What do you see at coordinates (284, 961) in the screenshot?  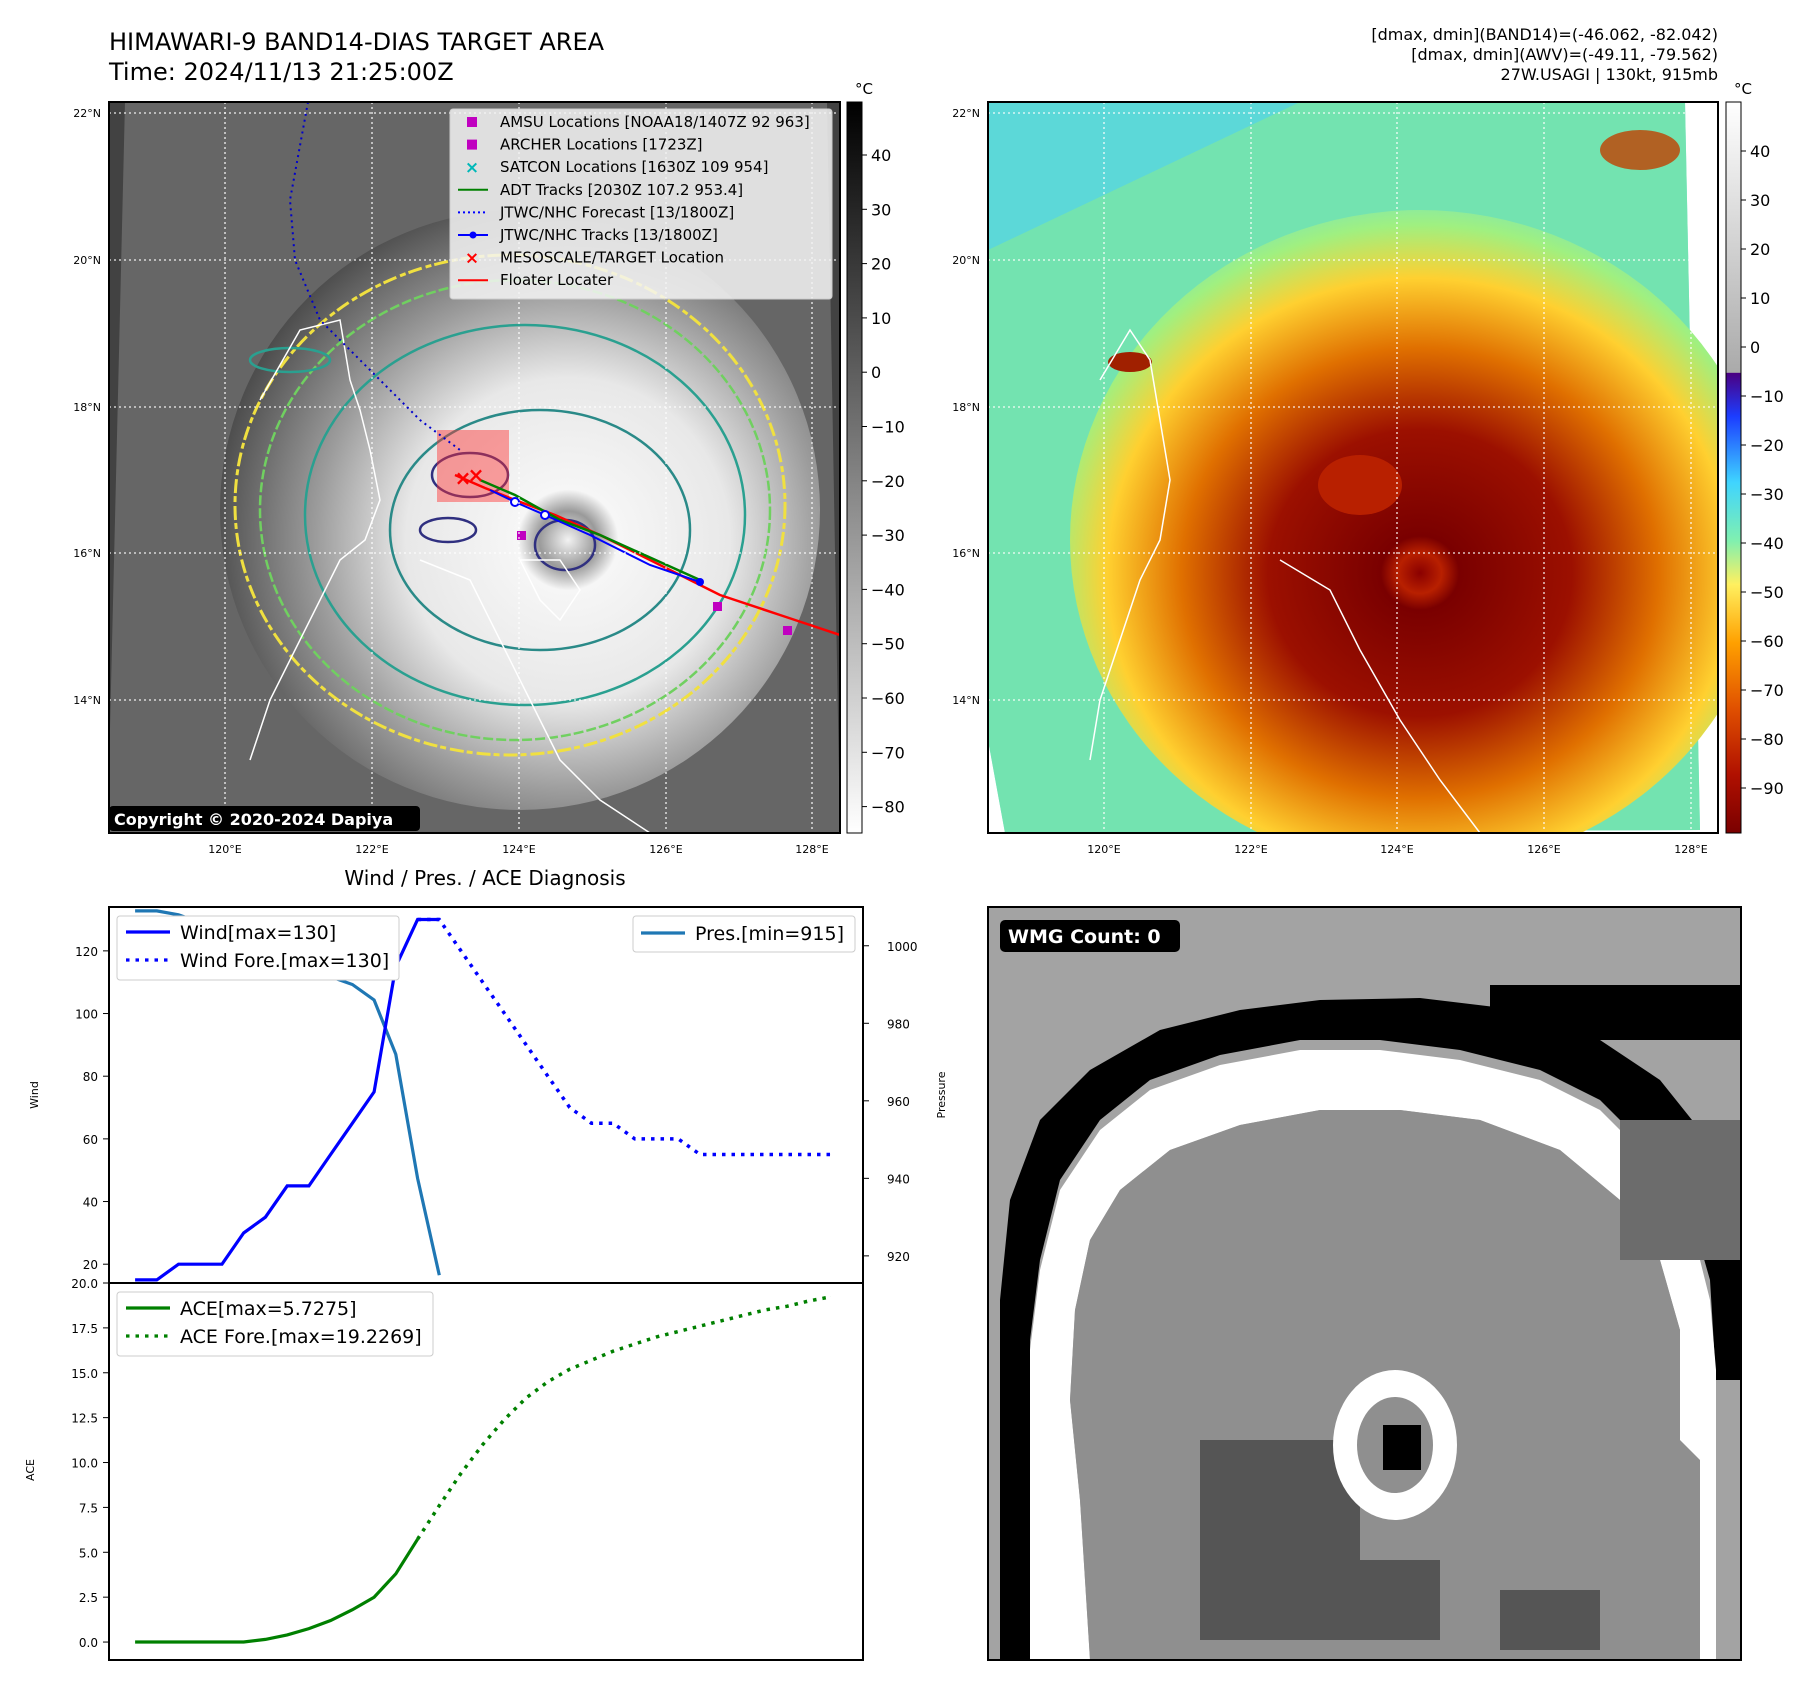 I see `wind-legend-label: Wind Fore.[max=130]` at bounding box center [284, 961].